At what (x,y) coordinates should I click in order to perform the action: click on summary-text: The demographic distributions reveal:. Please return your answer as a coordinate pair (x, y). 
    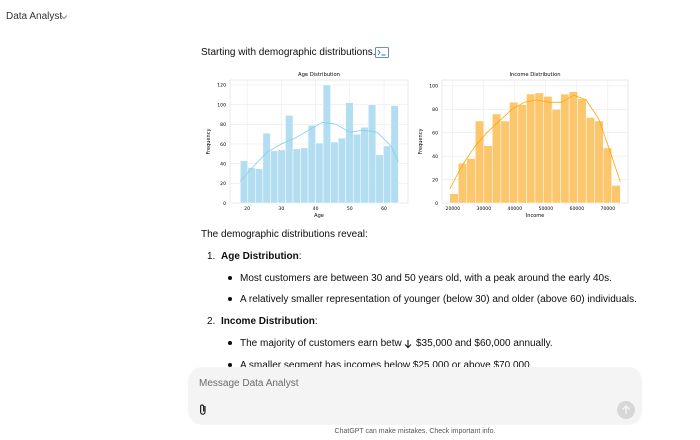
    Looking at the image, I should click on (284, 234).